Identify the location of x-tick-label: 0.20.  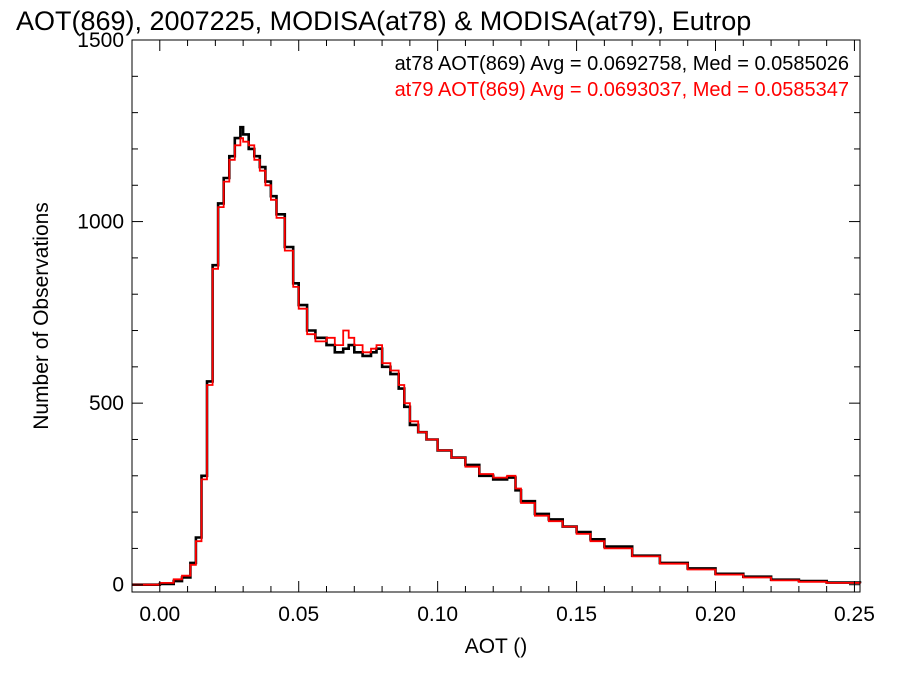
(715, 614).